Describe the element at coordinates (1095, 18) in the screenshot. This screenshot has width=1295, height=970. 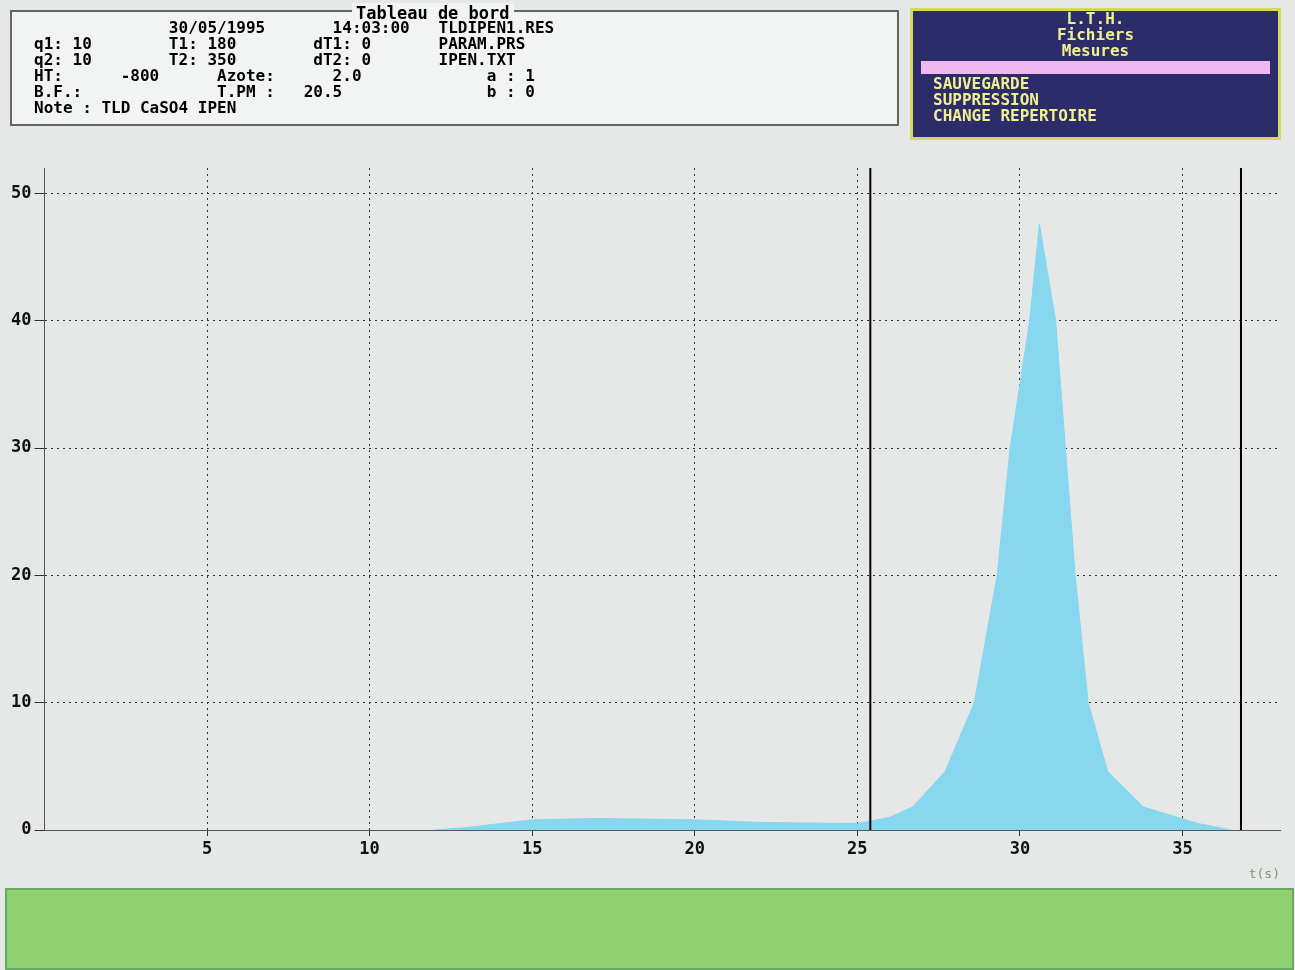
I see `text: L.T.H.` at that location.